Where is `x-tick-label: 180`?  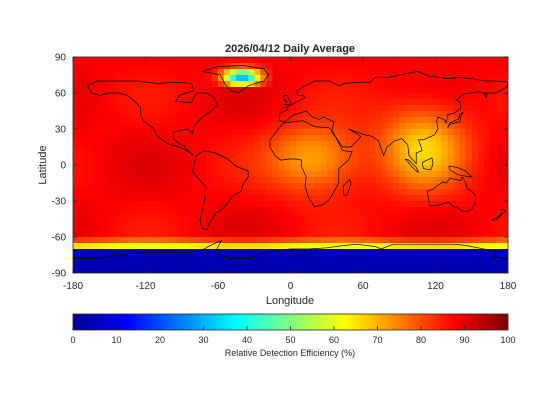
x-tick-label: 180 is located at coordinates (508, 286).